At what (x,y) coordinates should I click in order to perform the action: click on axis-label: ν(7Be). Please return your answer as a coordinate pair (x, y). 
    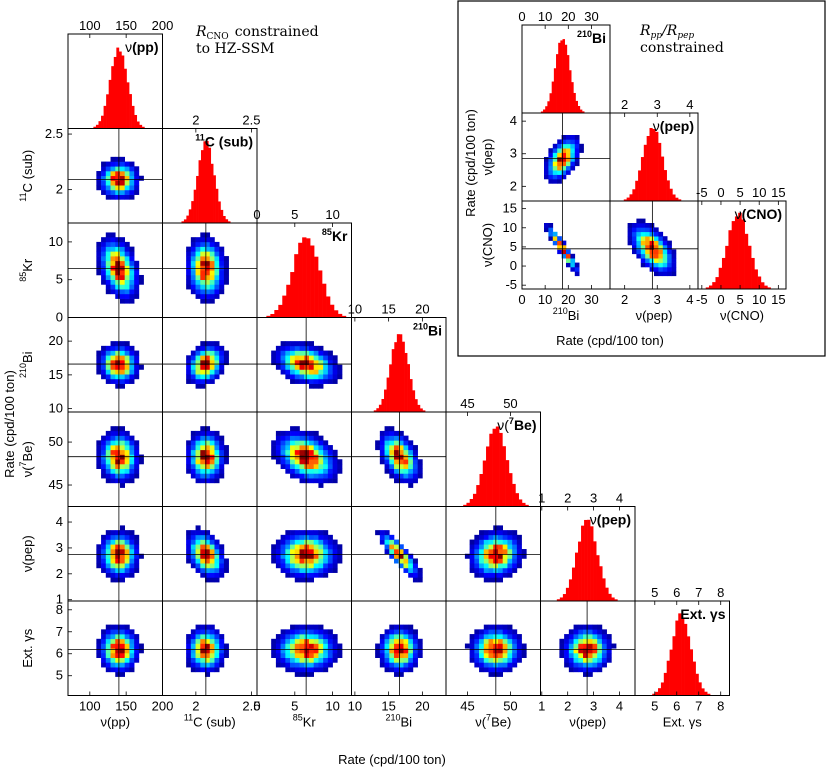
    Looking at the image, I should click on (26, 459).